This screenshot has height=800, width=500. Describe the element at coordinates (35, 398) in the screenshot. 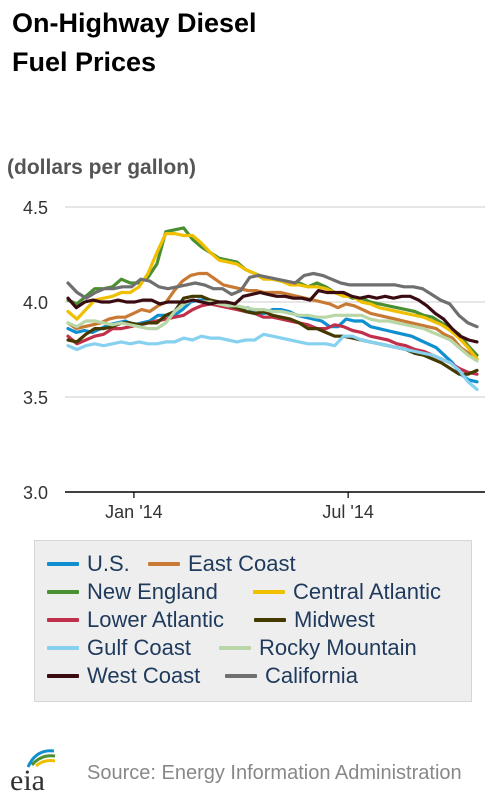

I see `y-tick-label: 3.5` at that location.